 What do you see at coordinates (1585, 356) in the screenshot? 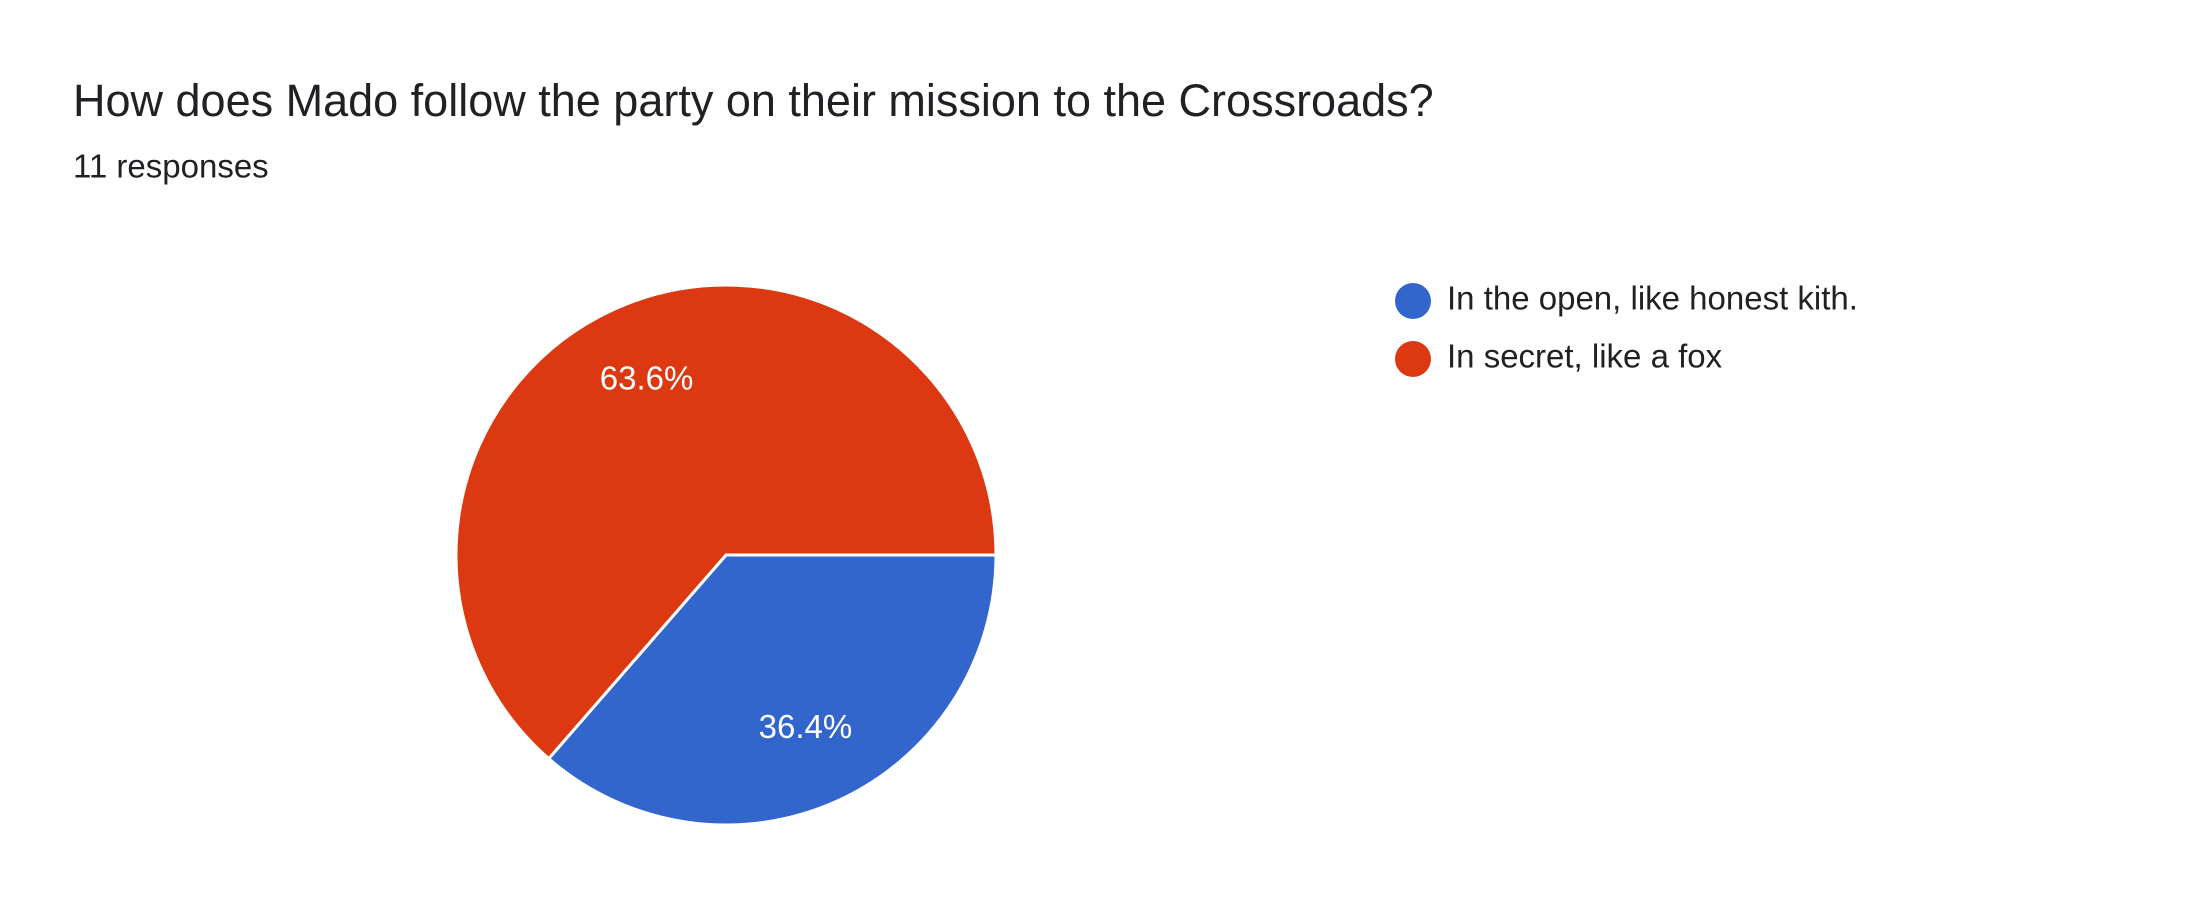
I see `legend-label: In secret, like a fox` at bounding box center [1585, 356].